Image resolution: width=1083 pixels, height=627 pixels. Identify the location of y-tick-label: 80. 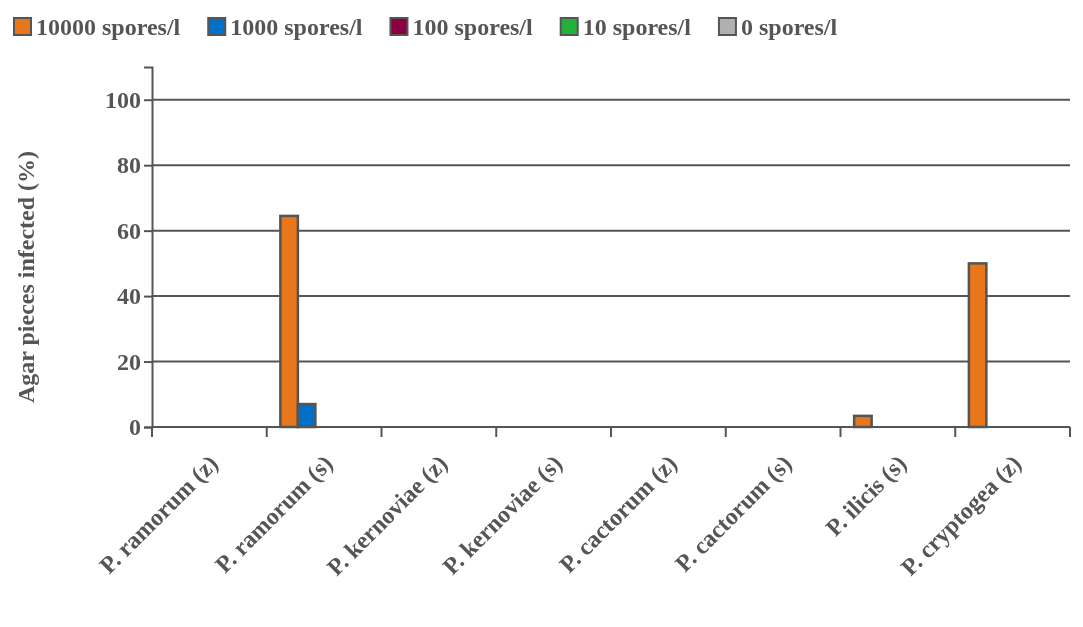
(129, 165).